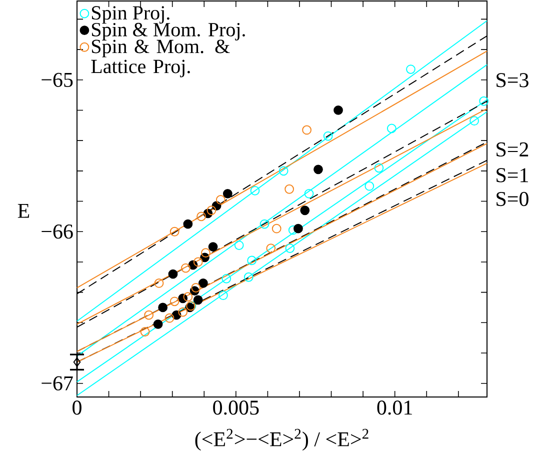  What do you see at coordinates (57, 79) in the screenshot?
I see `y-tick-label: −65` at bounding box center [57, 79].